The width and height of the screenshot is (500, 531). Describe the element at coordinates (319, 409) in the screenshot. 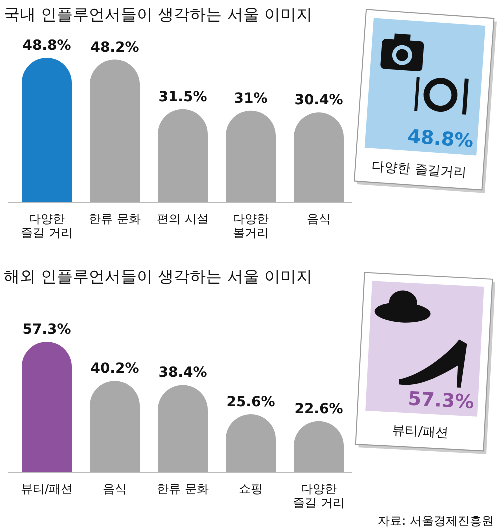

I see `data-label: 22.6%` at that location.